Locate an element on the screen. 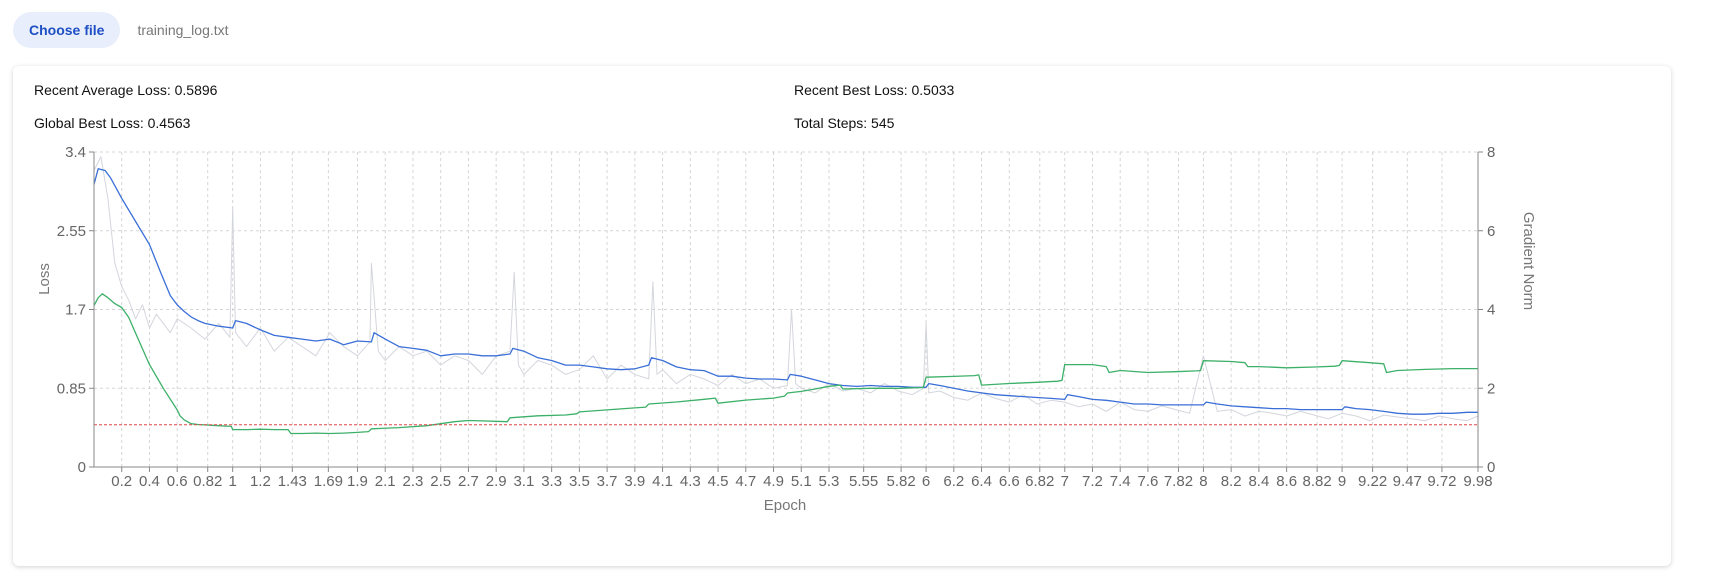 Image resolution: width=1709 pixels, height=586 pixels. selected-file-name: training_log.txt is located at coordinates (183, 30).